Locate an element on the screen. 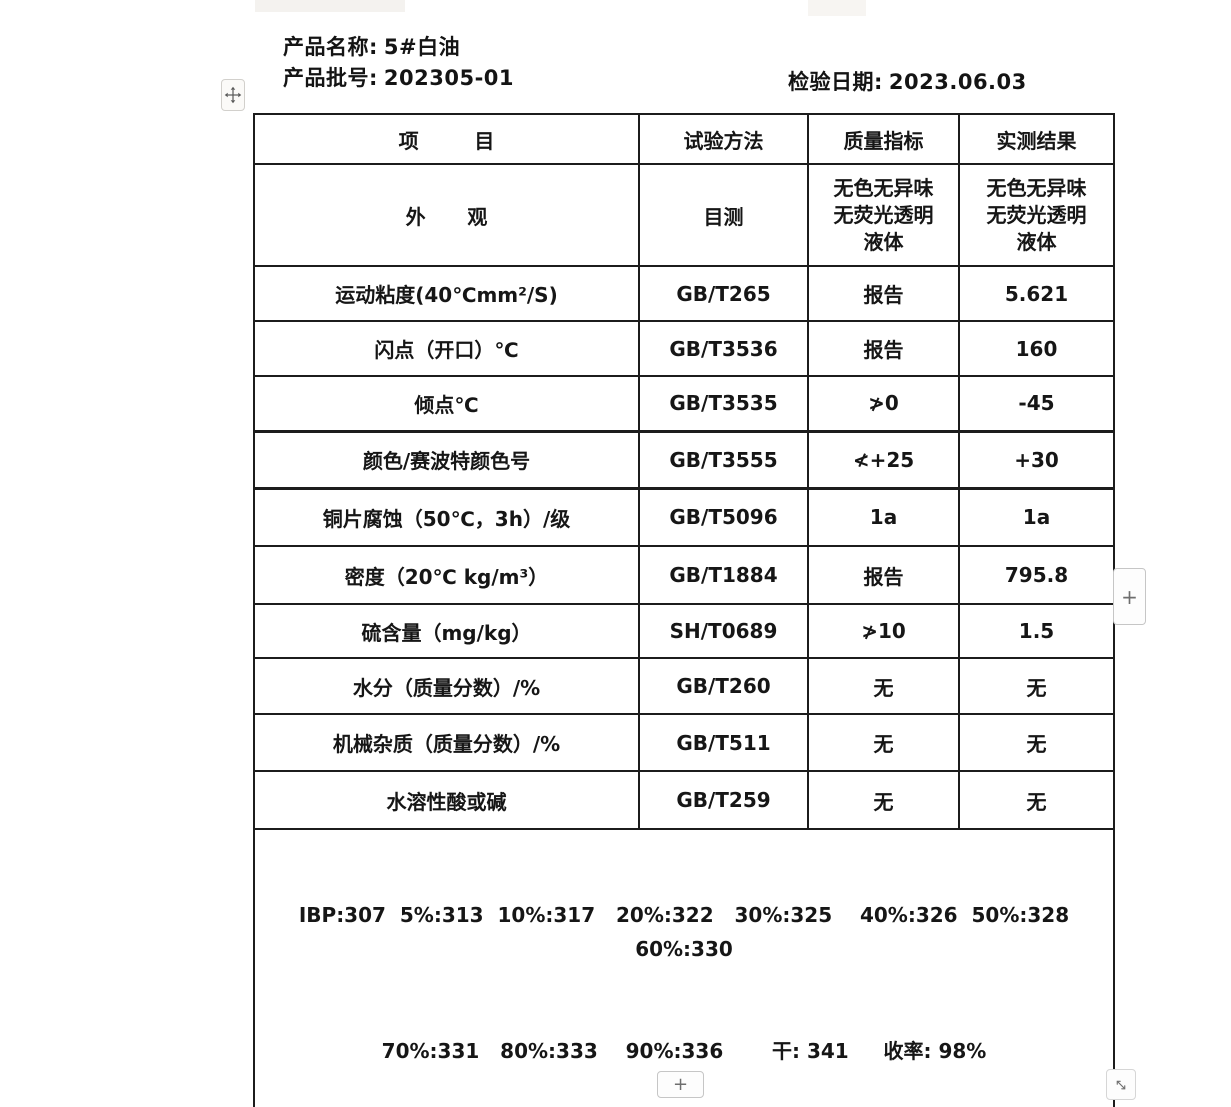 Image resolution: width=1231 pixels, height=1107 pixels. result-cell: 1a is located at coordinates (1036, 516).